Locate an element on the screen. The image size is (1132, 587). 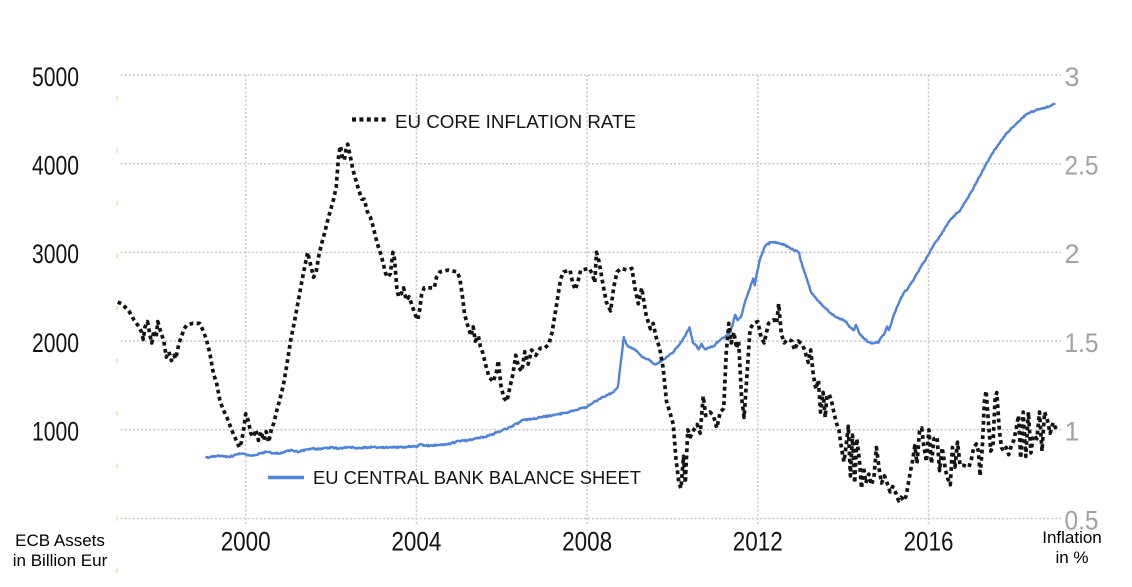
svg-text: 3 is located at coordinates (1072, 77).